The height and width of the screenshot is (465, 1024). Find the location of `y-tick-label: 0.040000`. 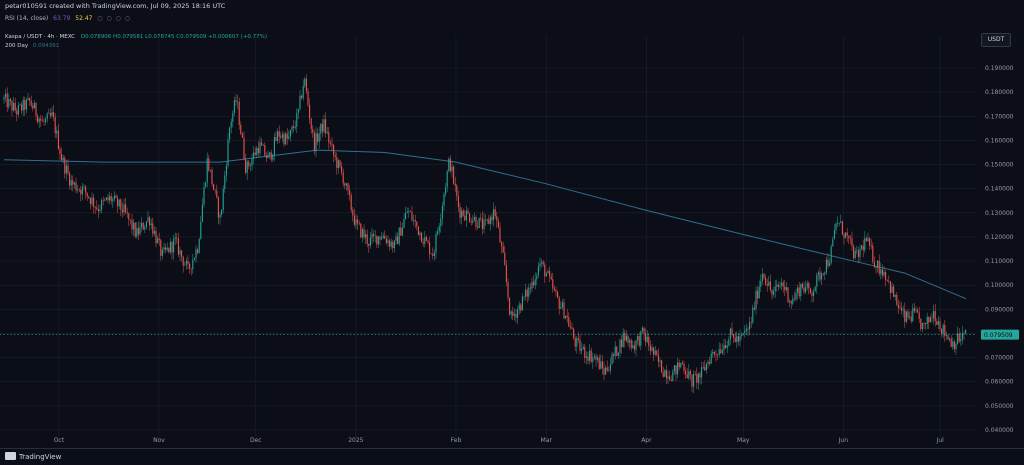

y-tick-label: 0.040000 is located at coordinates (999, 430).